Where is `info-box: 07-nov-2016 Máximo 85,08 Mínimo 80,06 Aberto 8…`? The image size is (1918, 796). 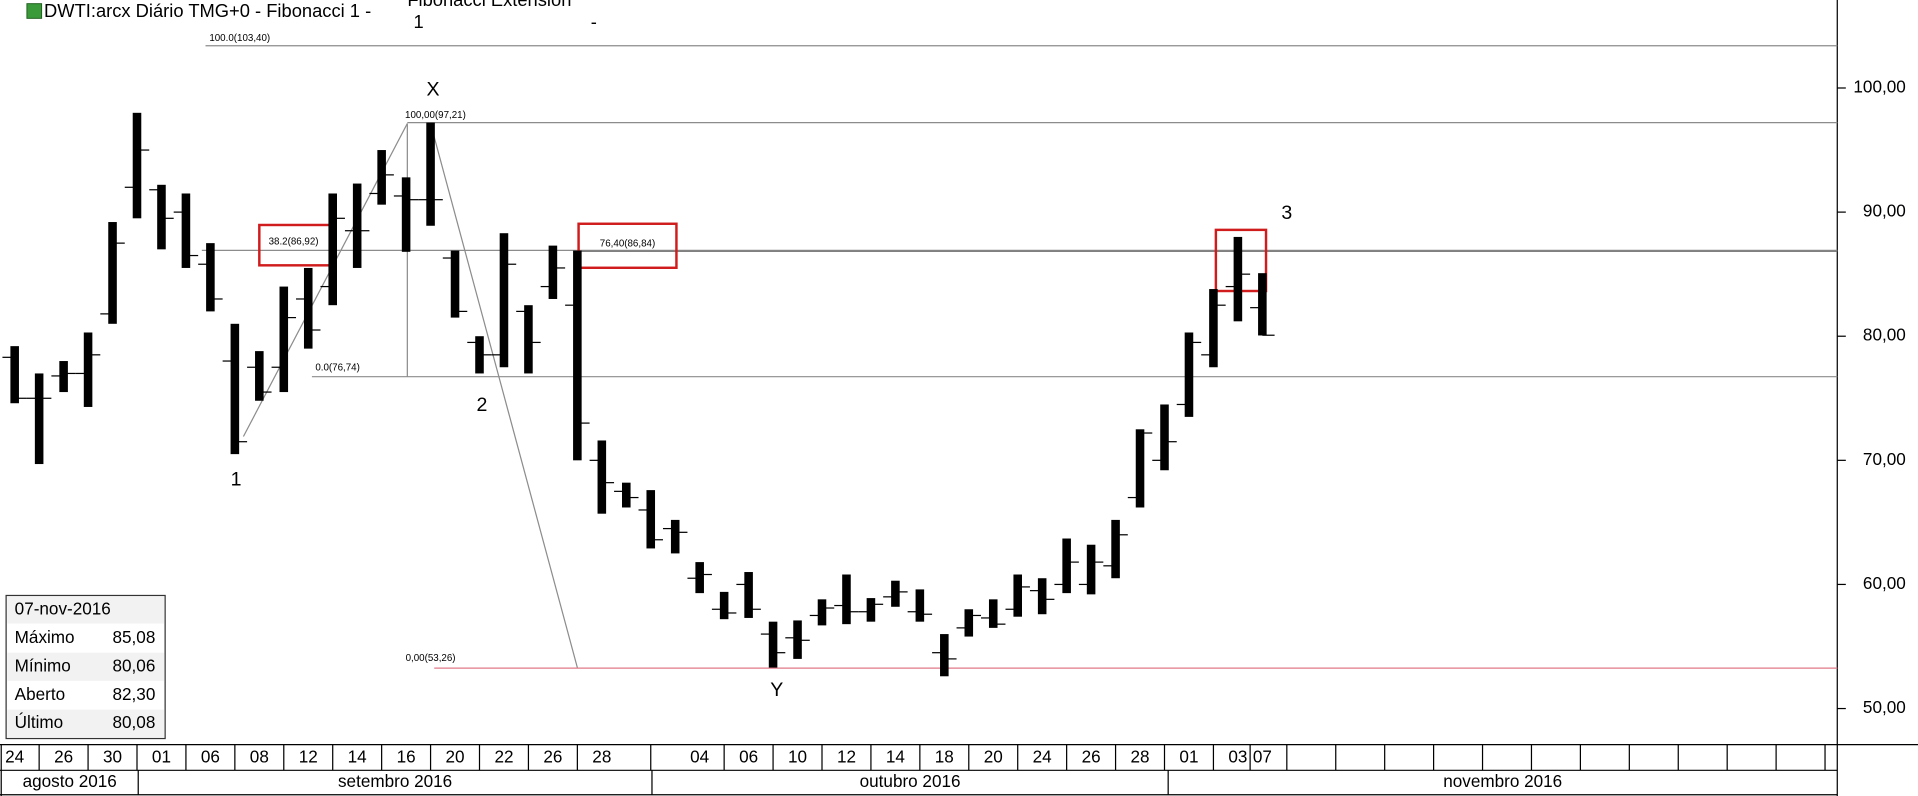 info-box: 07-nov-2016 Máximo 85,08 Mínimo 80,06 Aberto 8… is located at coordinates (85, 667).